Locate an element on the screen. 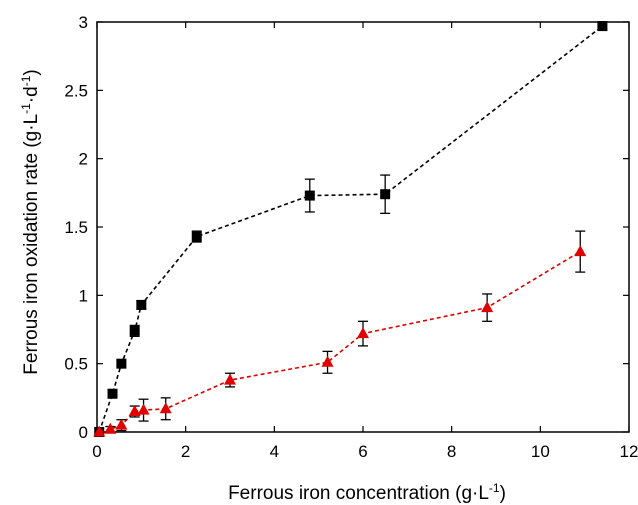 The image size is (638, 505). x-tick-label: 10 is located at coordinates (540, 451).